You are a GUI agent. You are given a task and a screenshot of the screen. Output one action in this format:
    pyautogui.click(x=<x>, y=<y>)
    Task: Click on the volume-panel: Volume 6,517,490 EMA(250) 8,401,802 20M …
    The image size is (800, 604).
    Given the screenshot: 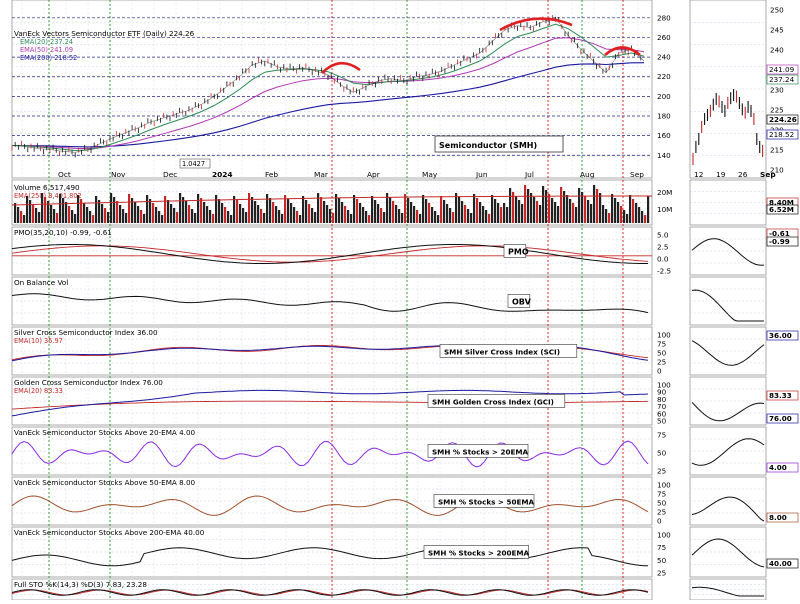 What is the action you would take?
    pyautogui.click(x=341, y=203)
    